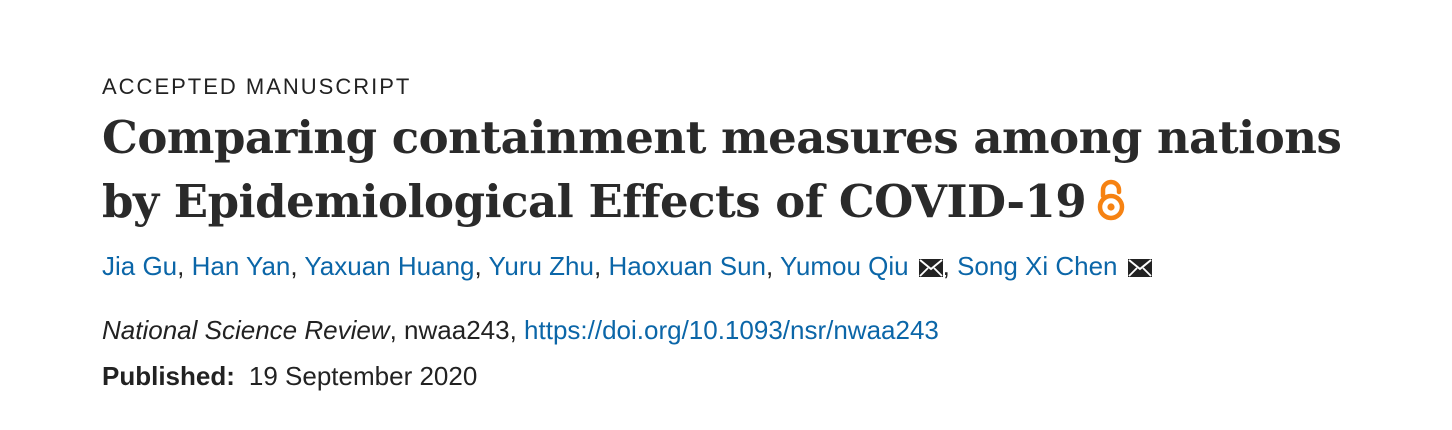  I want to click on article-title-line-2: by Epidemiological Effects of COVID-19, so click(594, 201).